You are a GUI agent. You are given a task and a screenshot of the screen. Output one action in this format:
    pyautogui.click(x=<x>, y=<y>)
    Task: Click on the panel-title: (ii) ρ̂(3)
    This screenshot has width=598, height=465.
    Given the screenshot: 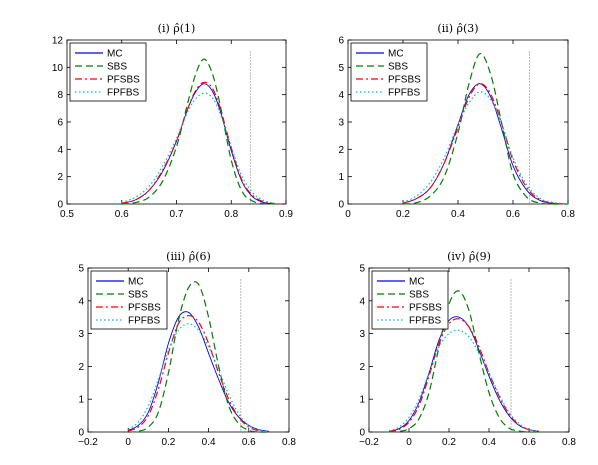 What is the action you would take?
    pyautogui.click(x=457, y=28)
    